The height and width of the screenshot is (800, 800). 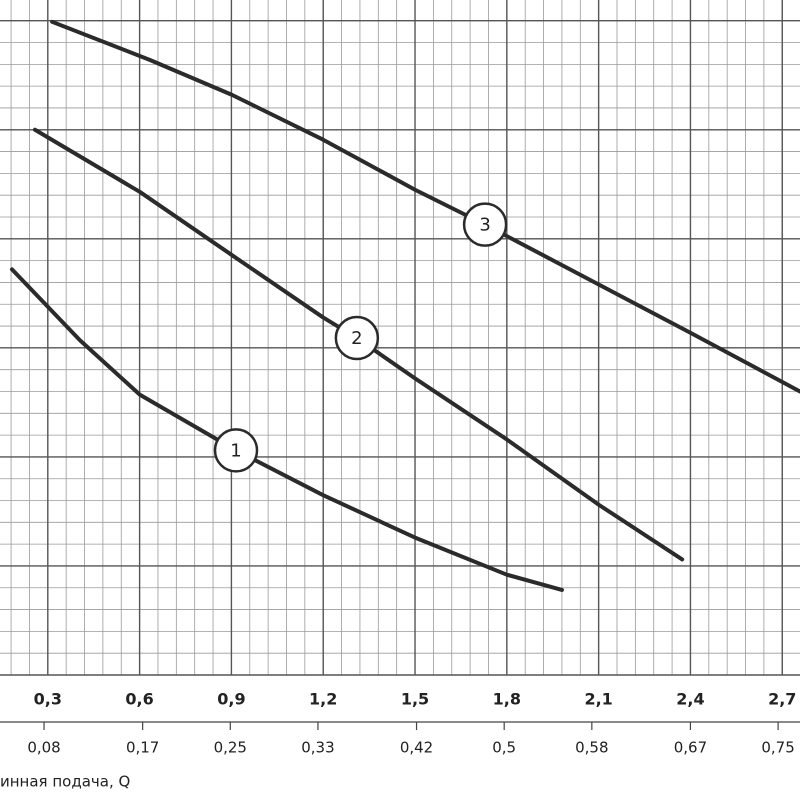 What do you see at coordinates (591, 748) in the screenshot?
I see `x2-tick-label: 0,58` at bounding box center [591, 748].